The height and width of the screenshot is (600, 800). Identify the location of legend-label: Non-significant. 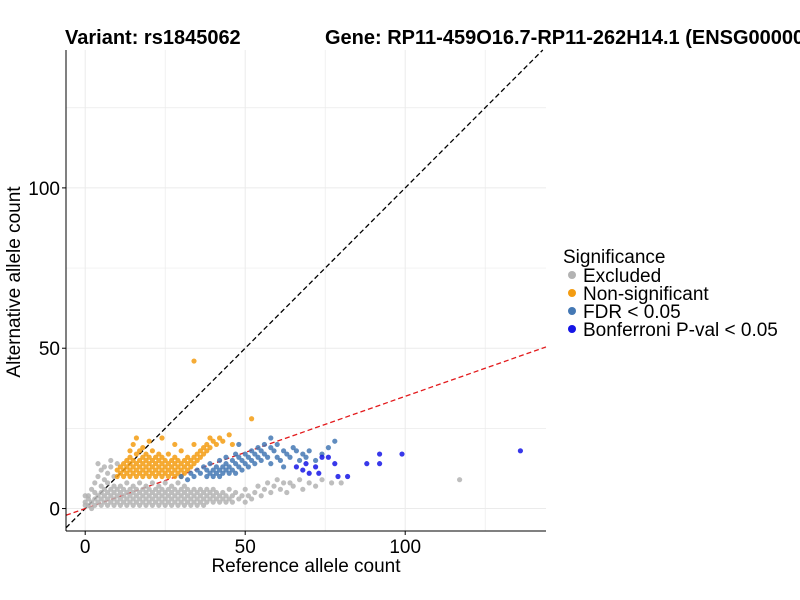
(646, 294).